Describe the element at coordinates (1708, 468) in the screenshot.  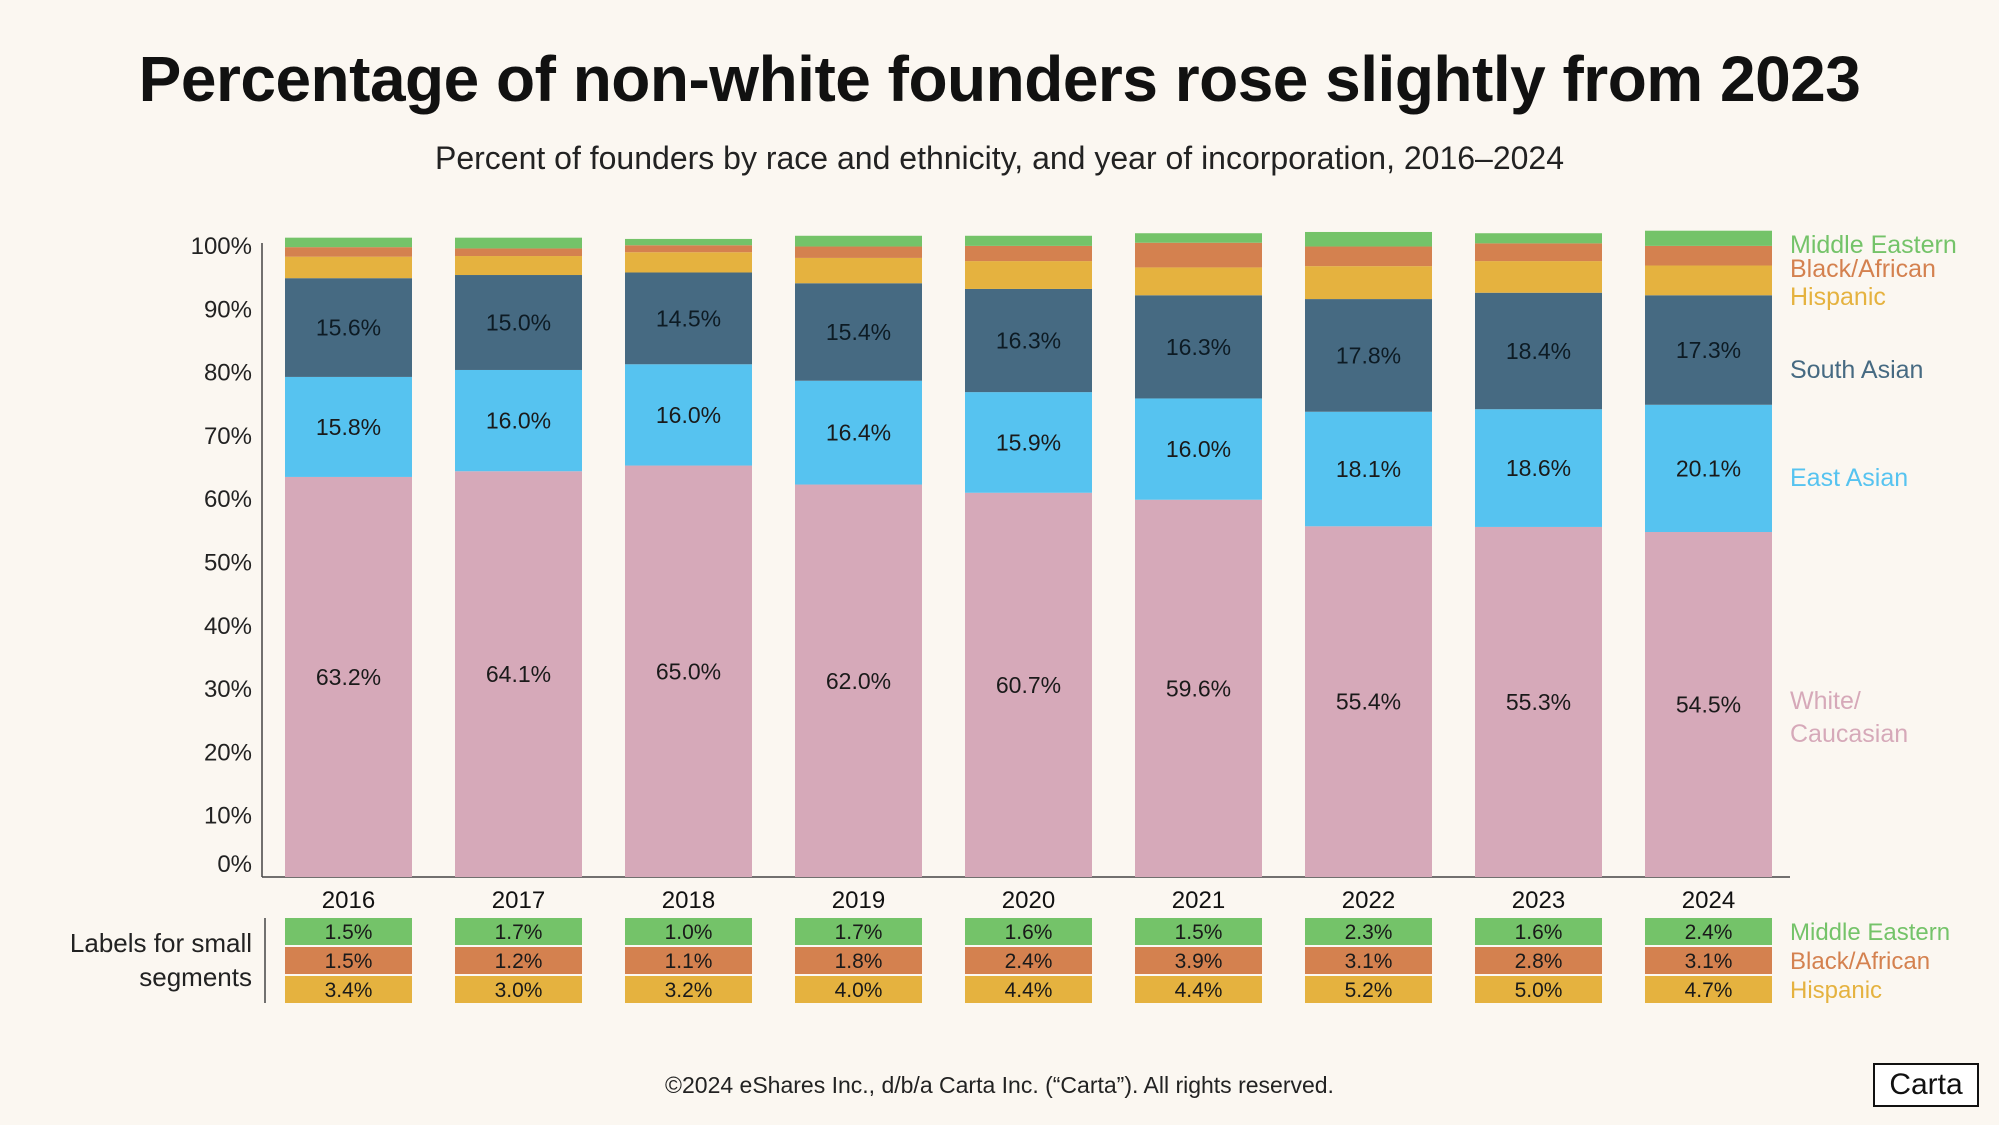
I see `data-label-east-asian: 20.1%` at that location.